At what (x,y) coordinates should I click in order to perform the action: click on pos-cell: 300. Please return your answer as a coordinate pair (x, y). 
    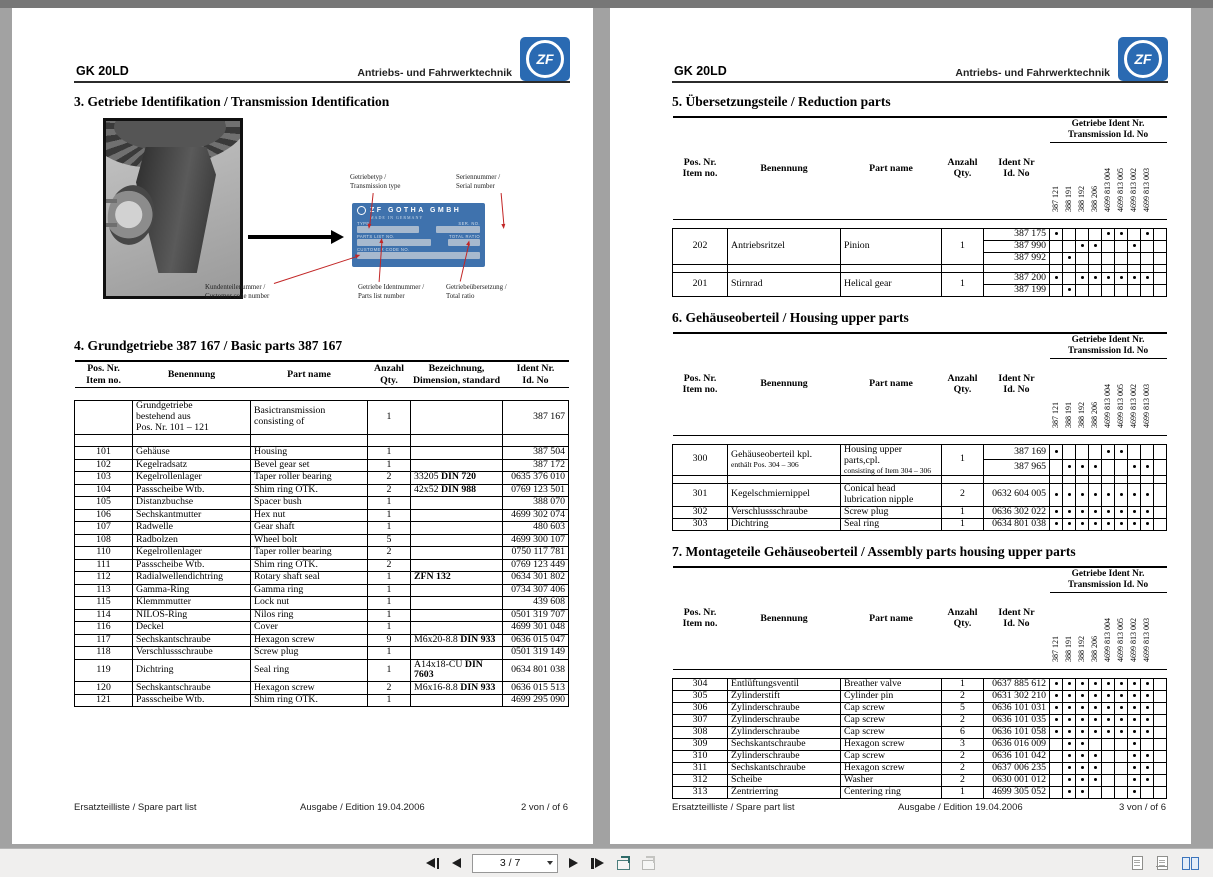
    Looking at the image, I should click on (700, 460).